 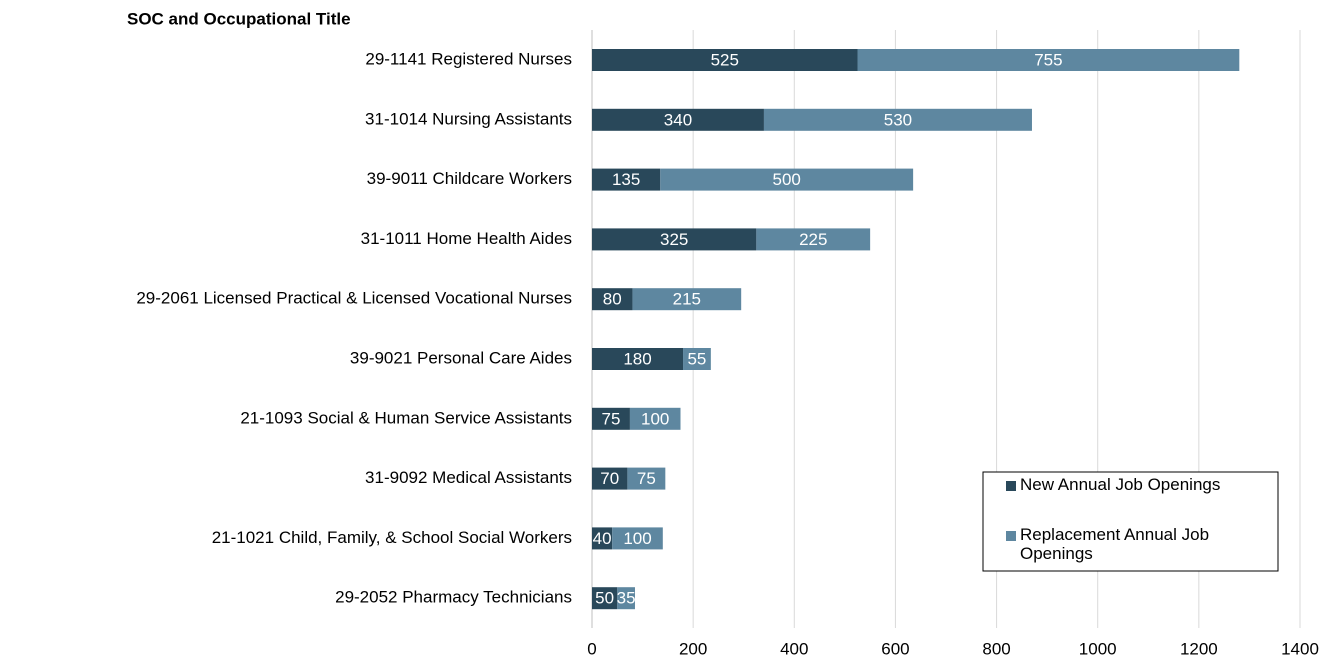 I want to click on data-label: 215, so click(x=687, y=299).